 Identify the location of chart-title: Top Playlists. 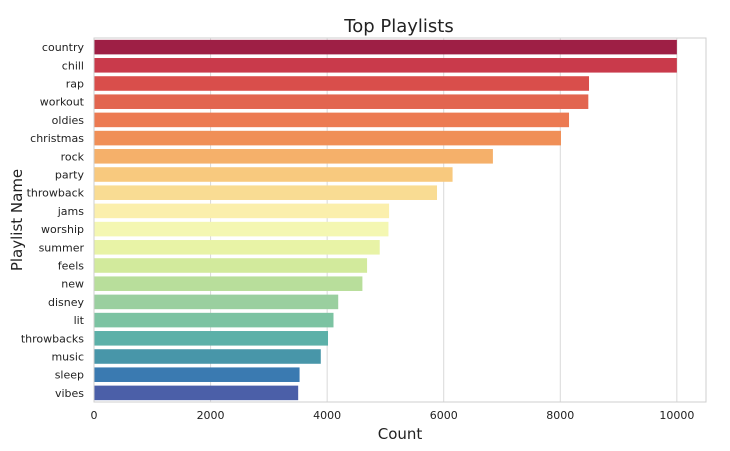
(398, 26).